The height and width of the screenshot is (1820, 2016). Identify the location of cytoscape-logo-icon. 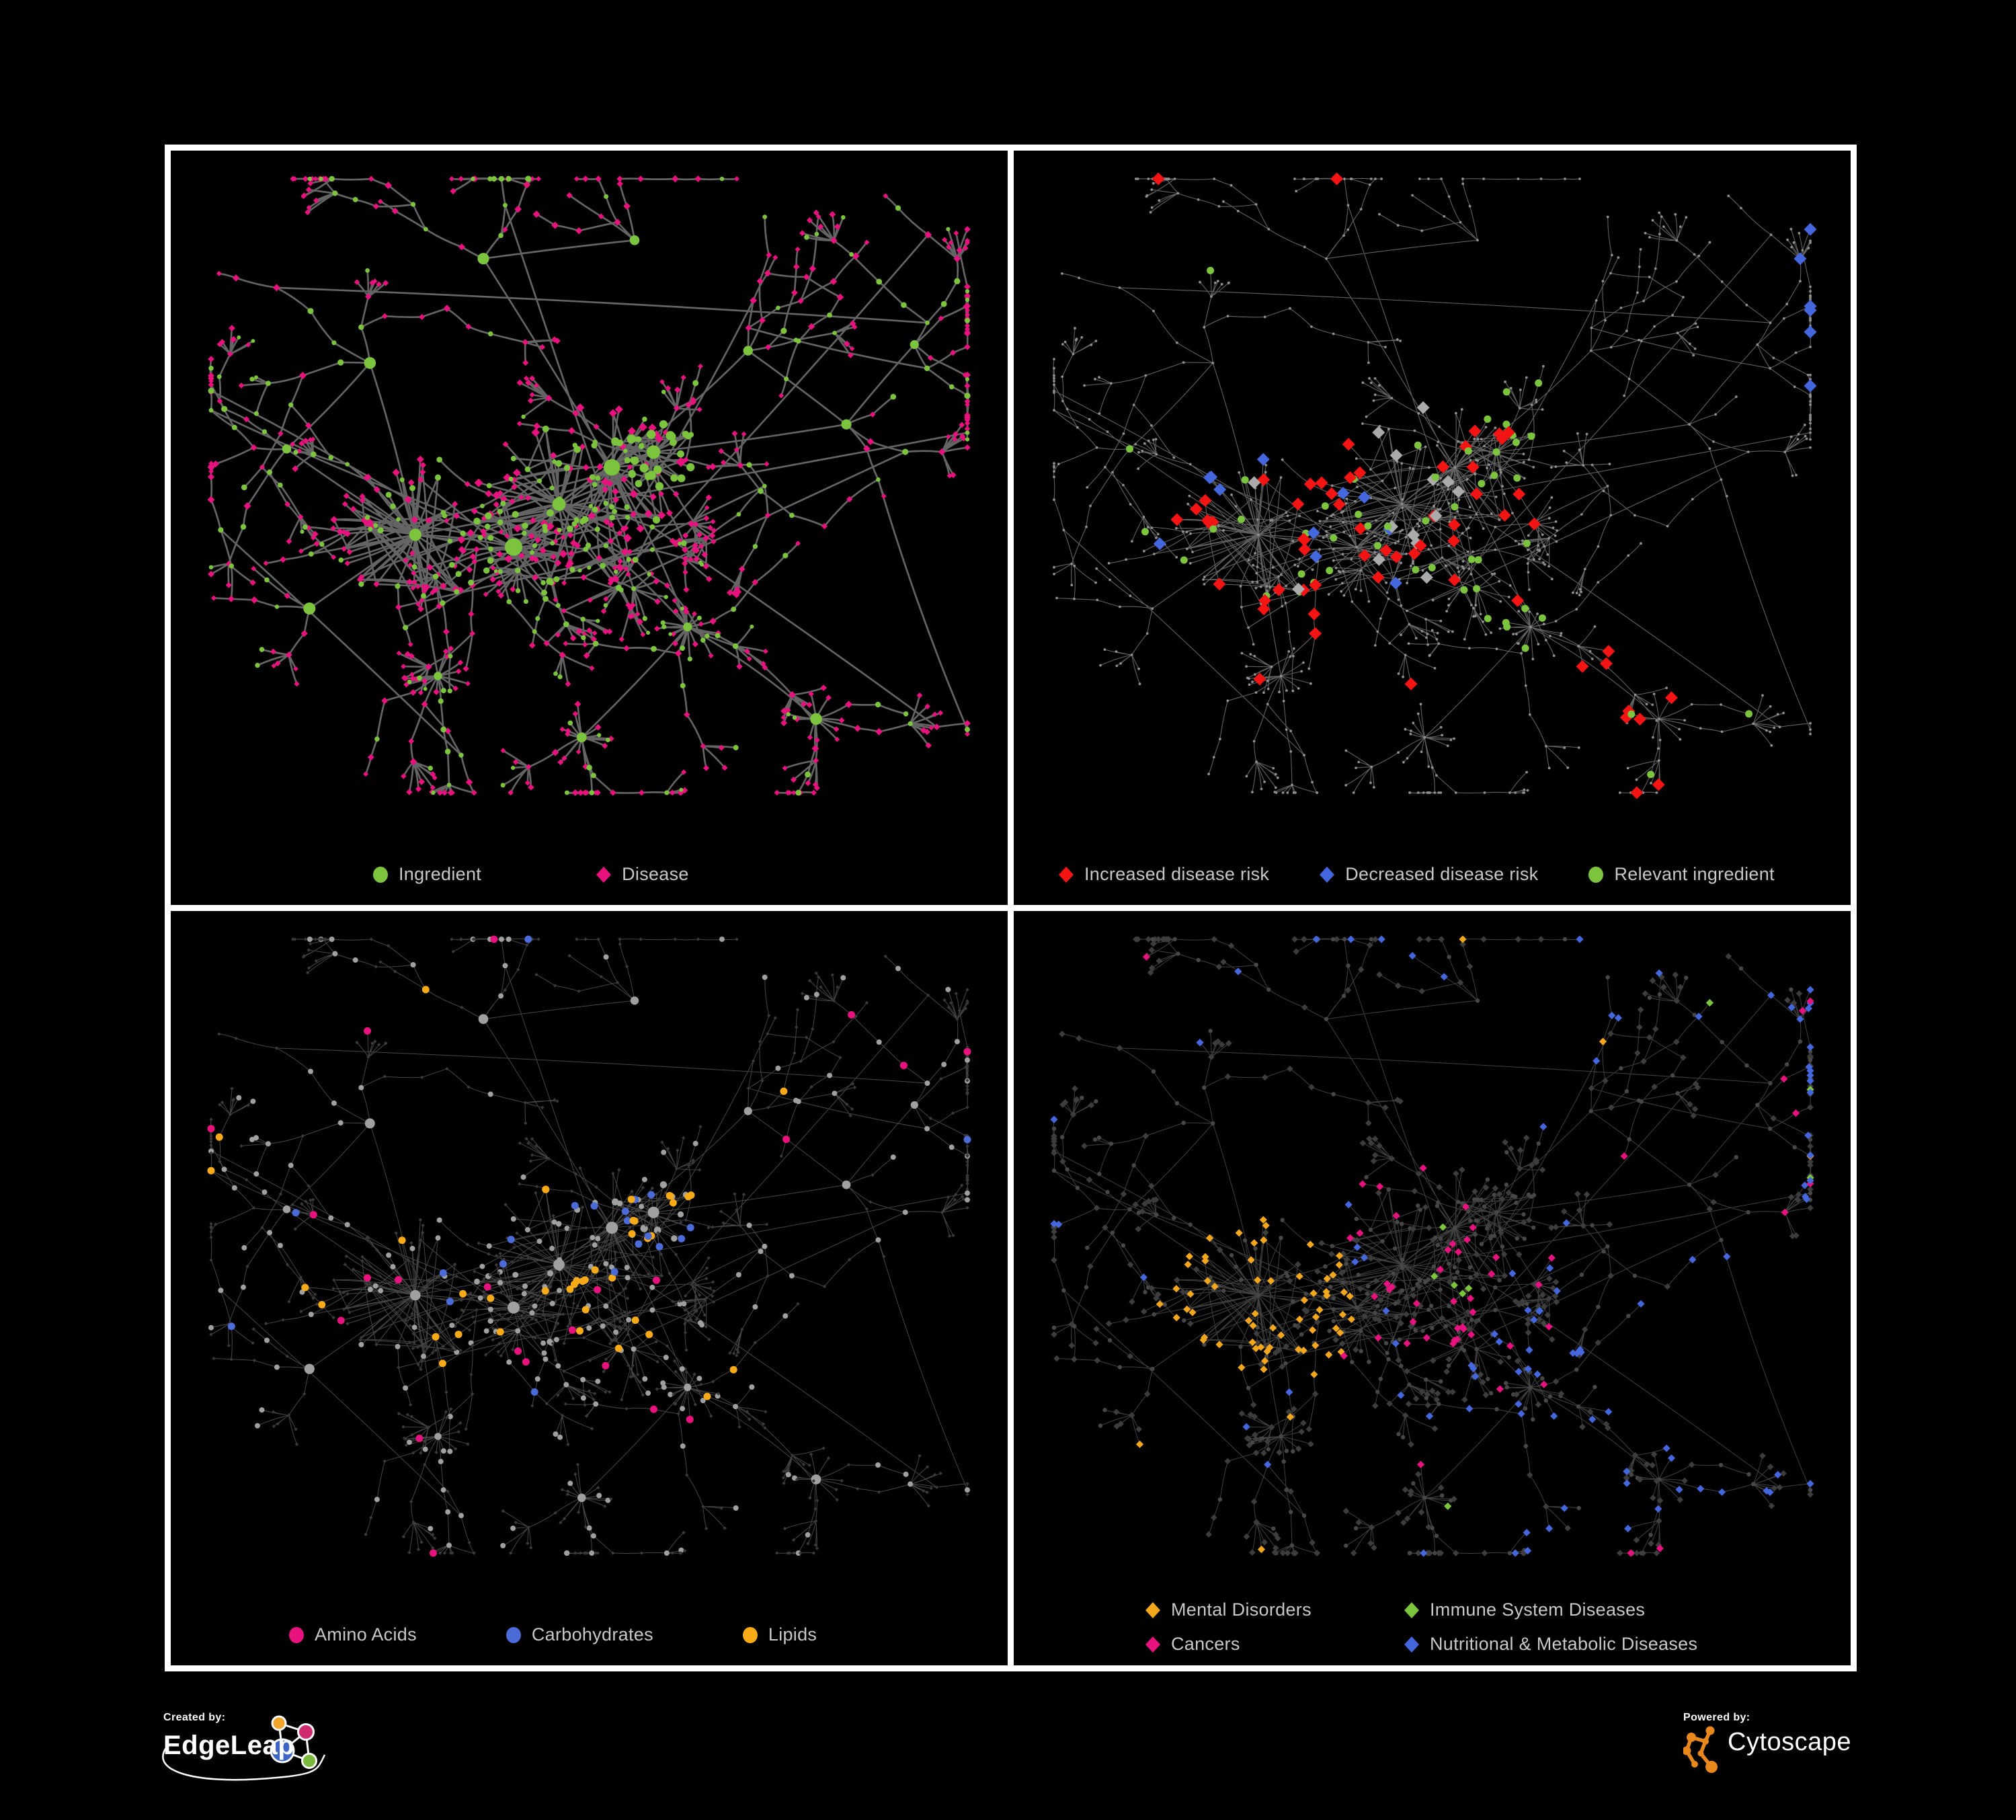
(1700, 1749).